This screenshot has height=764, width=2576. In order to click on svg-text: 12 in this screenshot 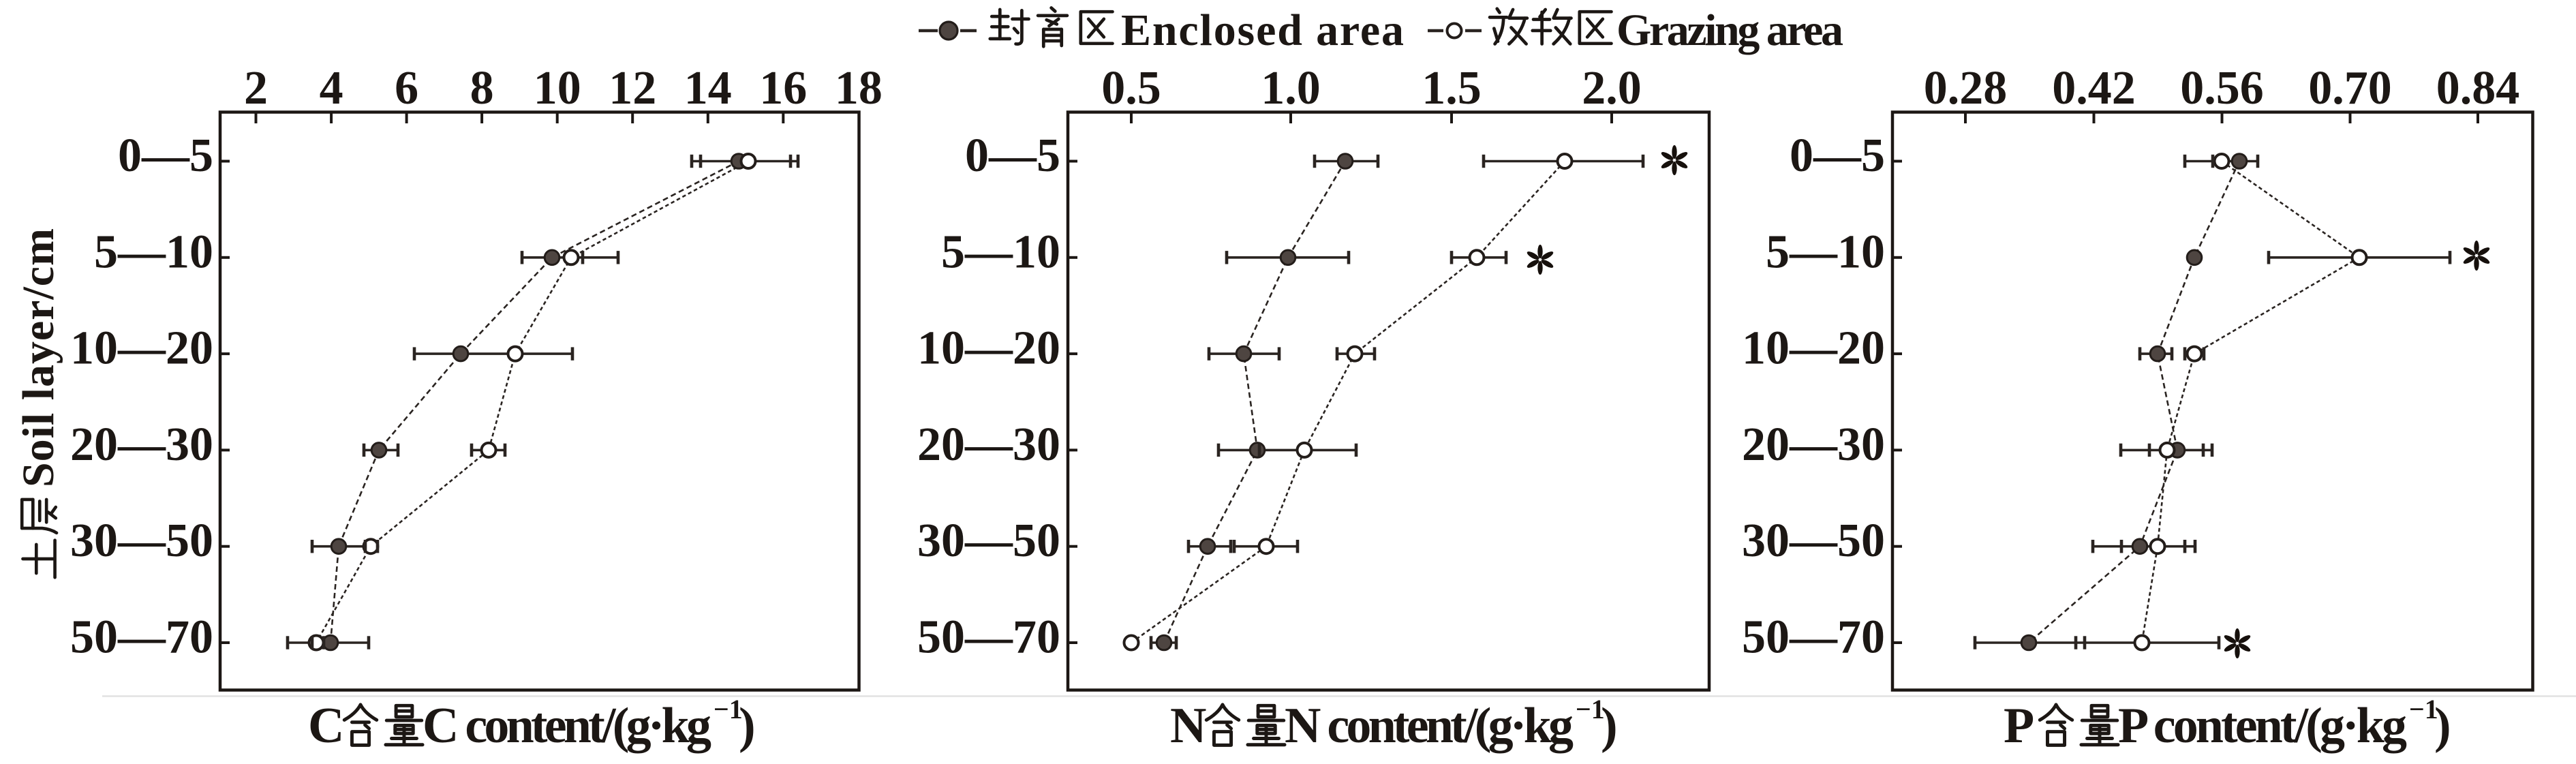, I will do `click(632, 88)`.